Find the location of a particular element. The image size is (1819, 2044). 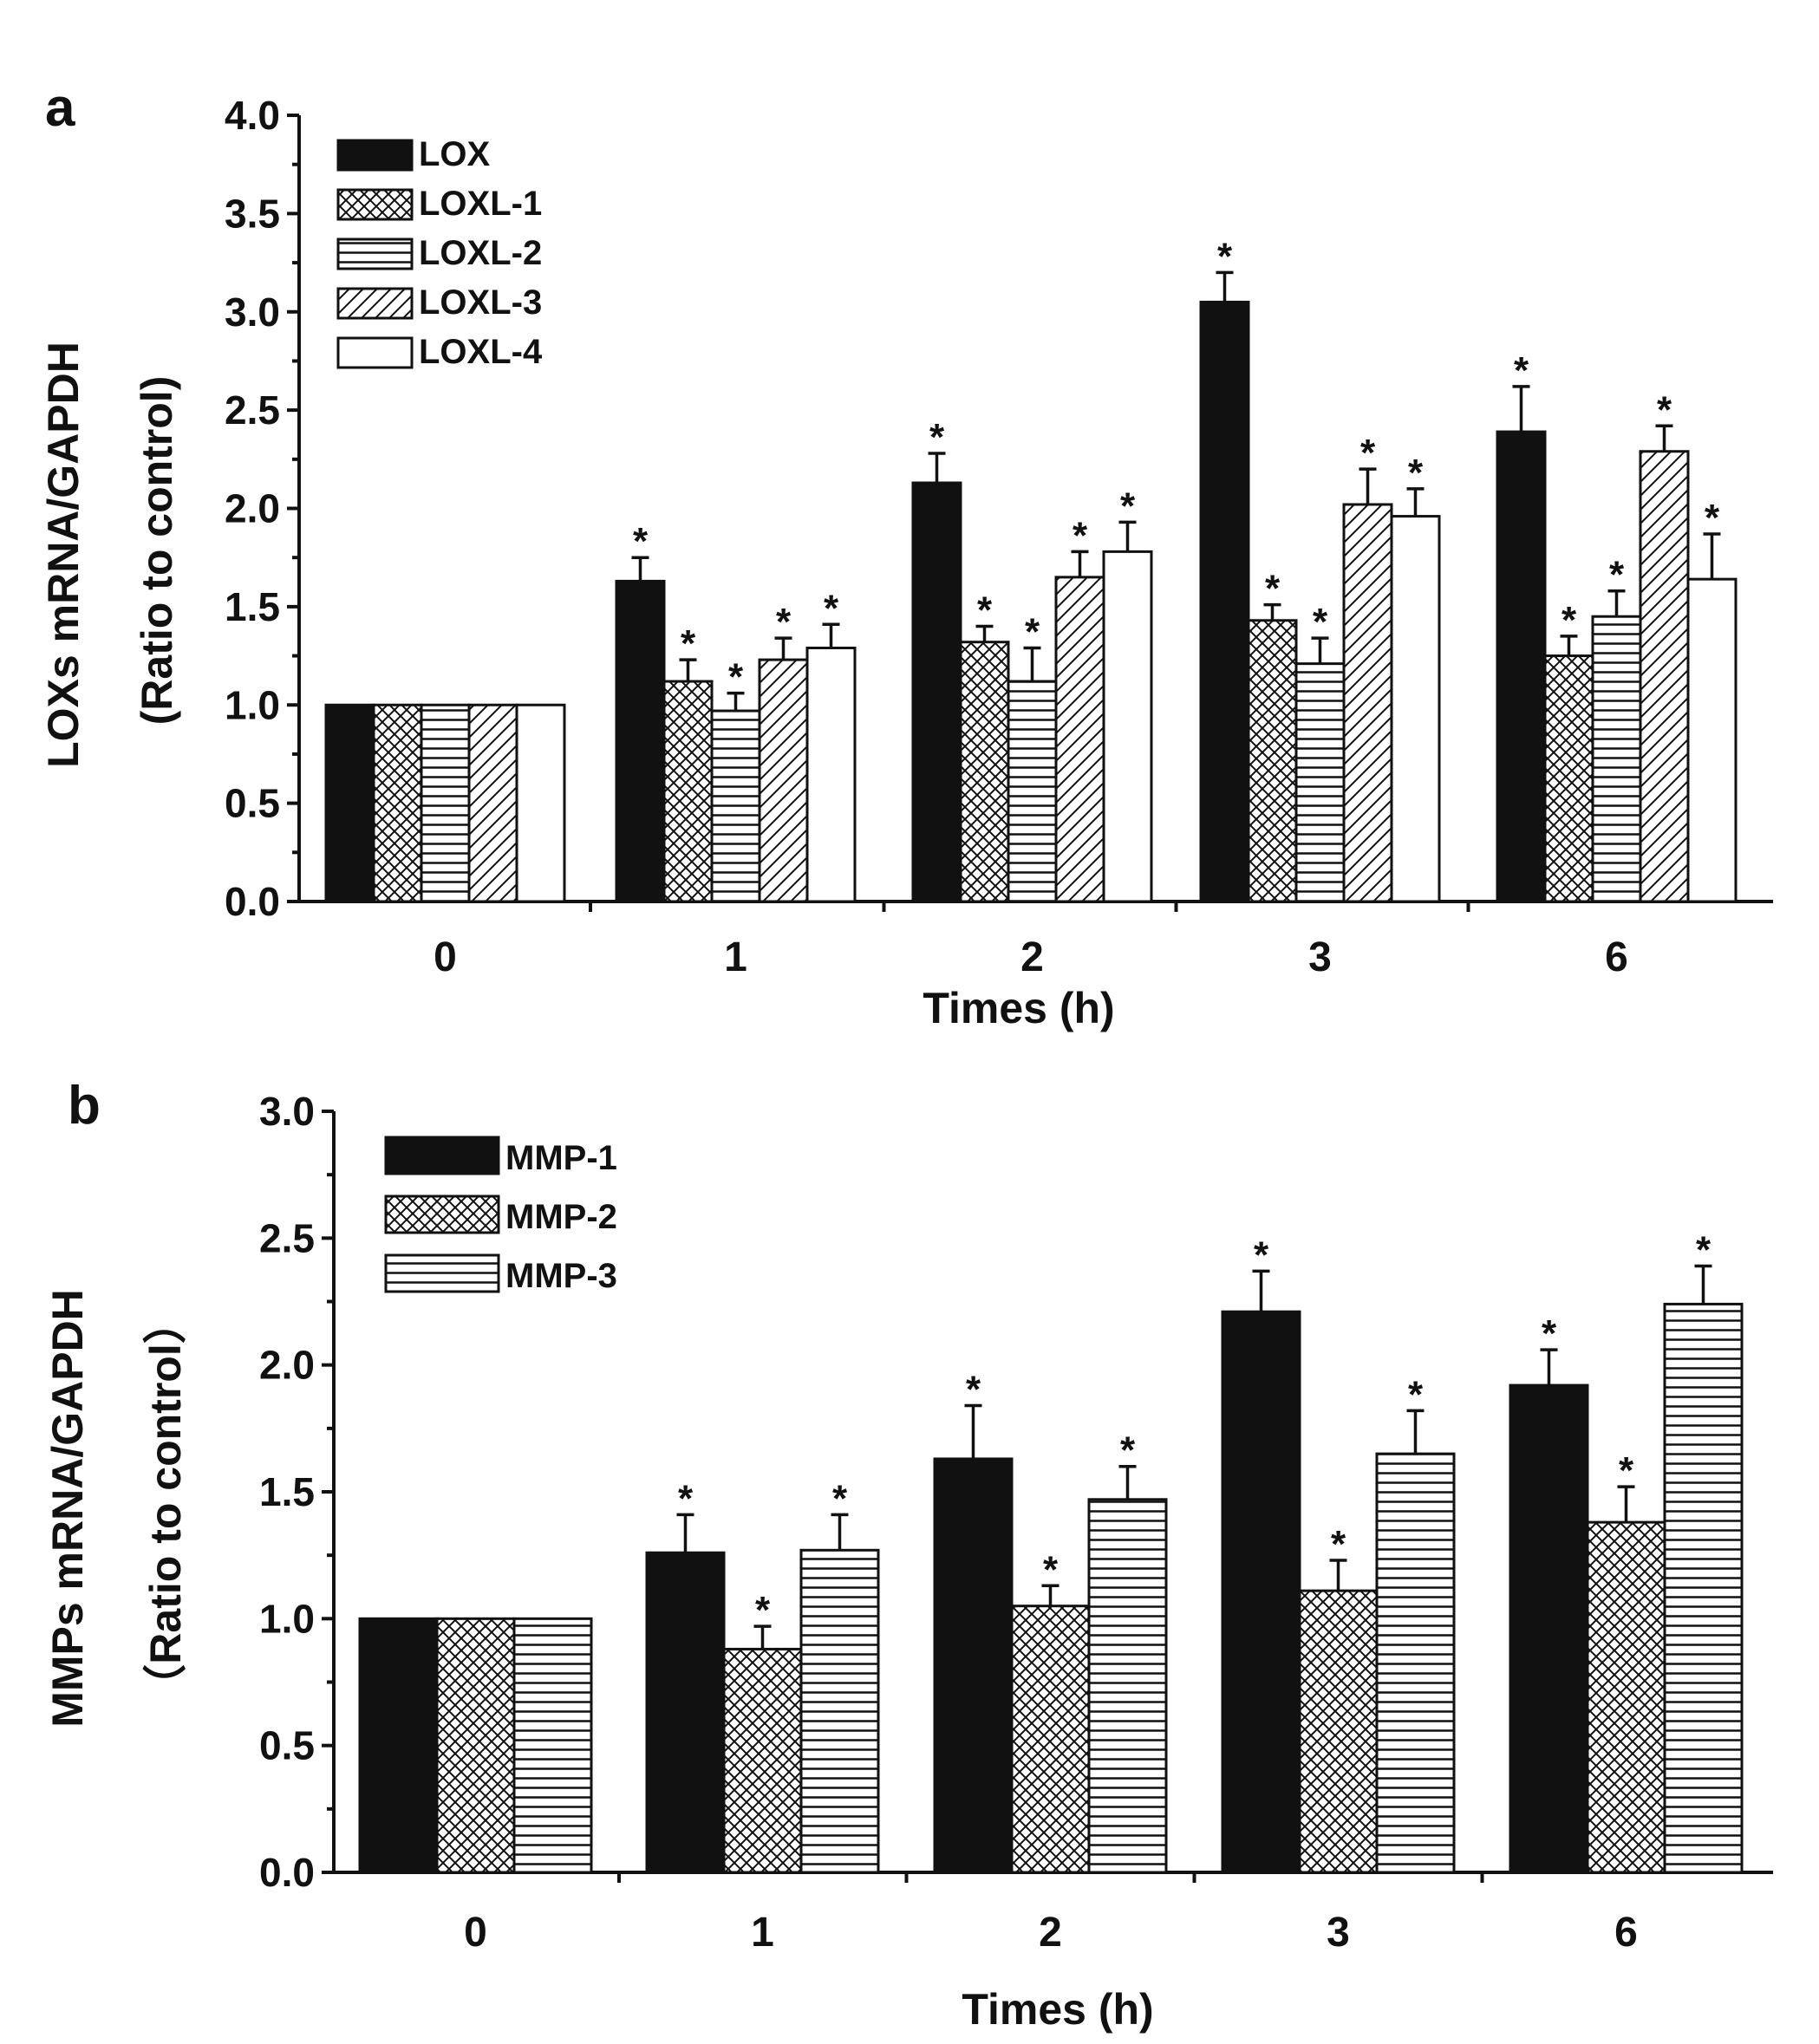

bar-mmp-2-t0 is located at coordinates (475, 1745).